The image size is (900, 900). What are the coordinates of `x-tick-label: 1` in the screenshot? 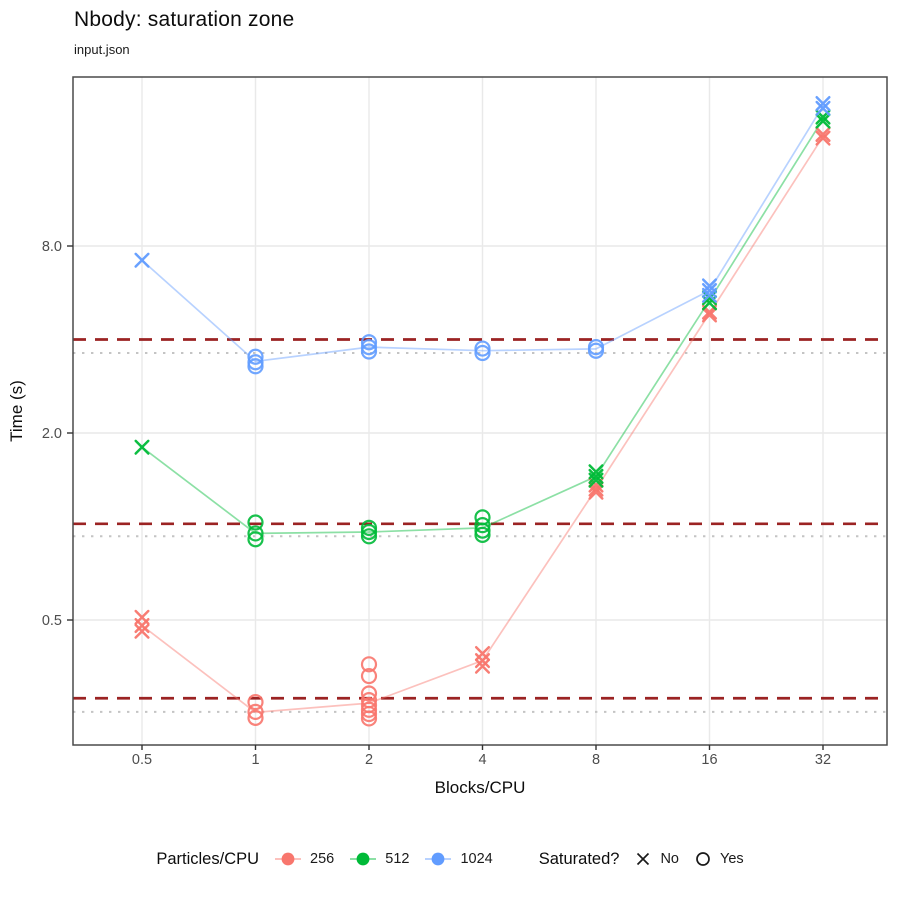 It's located at (255, 760).